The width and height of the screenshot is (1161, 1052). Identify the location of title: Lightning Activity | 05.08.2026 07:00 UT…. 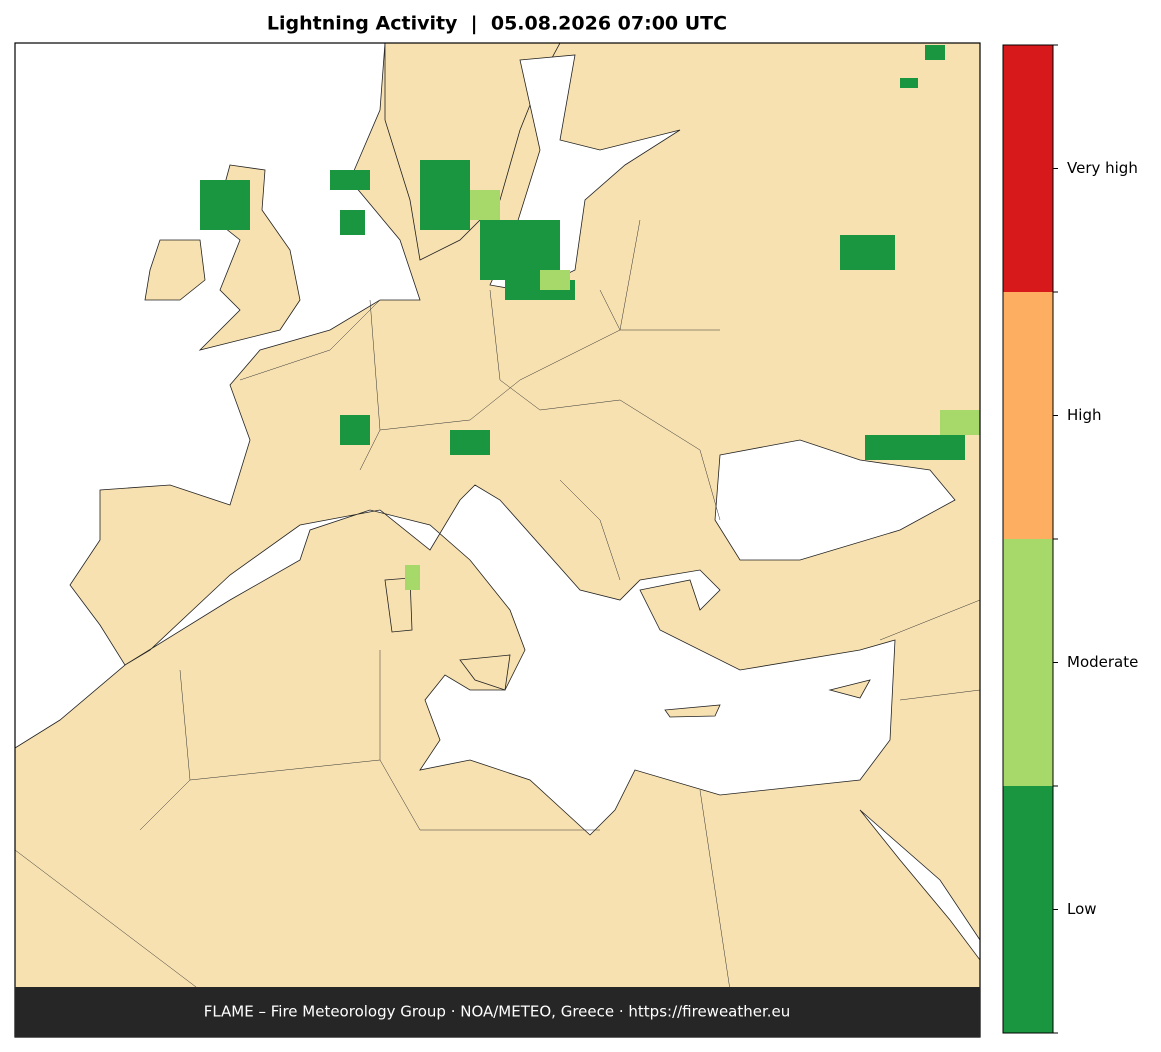
(497, 24).